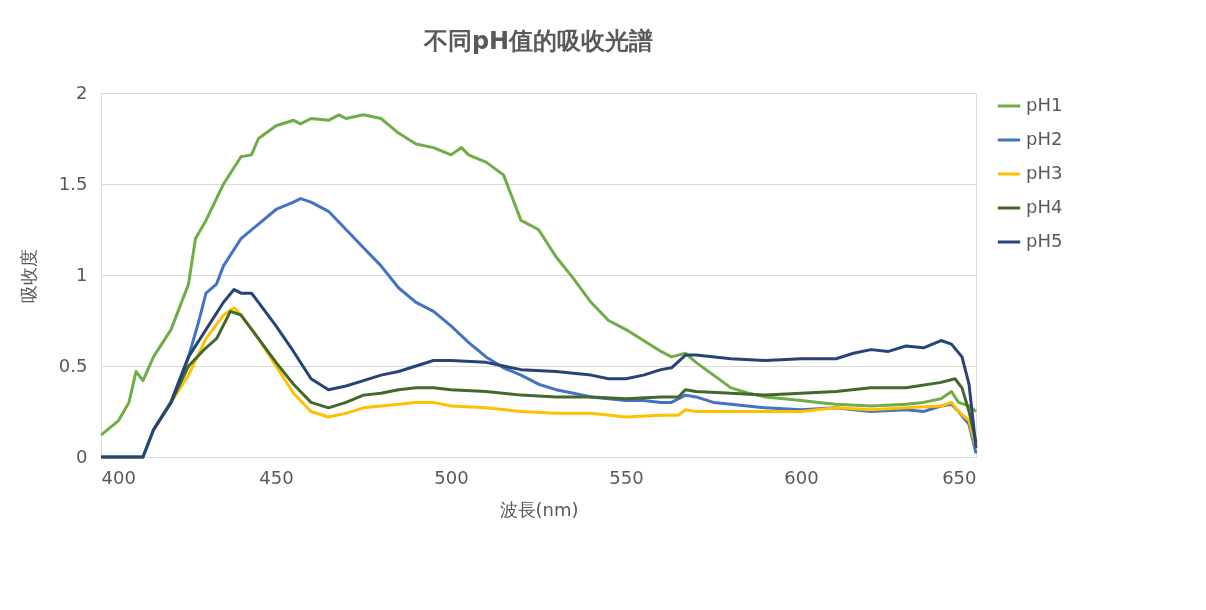  What do you see at coordinates (626, 477) in the screenshot?
I see `x-tick-label: 550` at bounding box center [626, 477].